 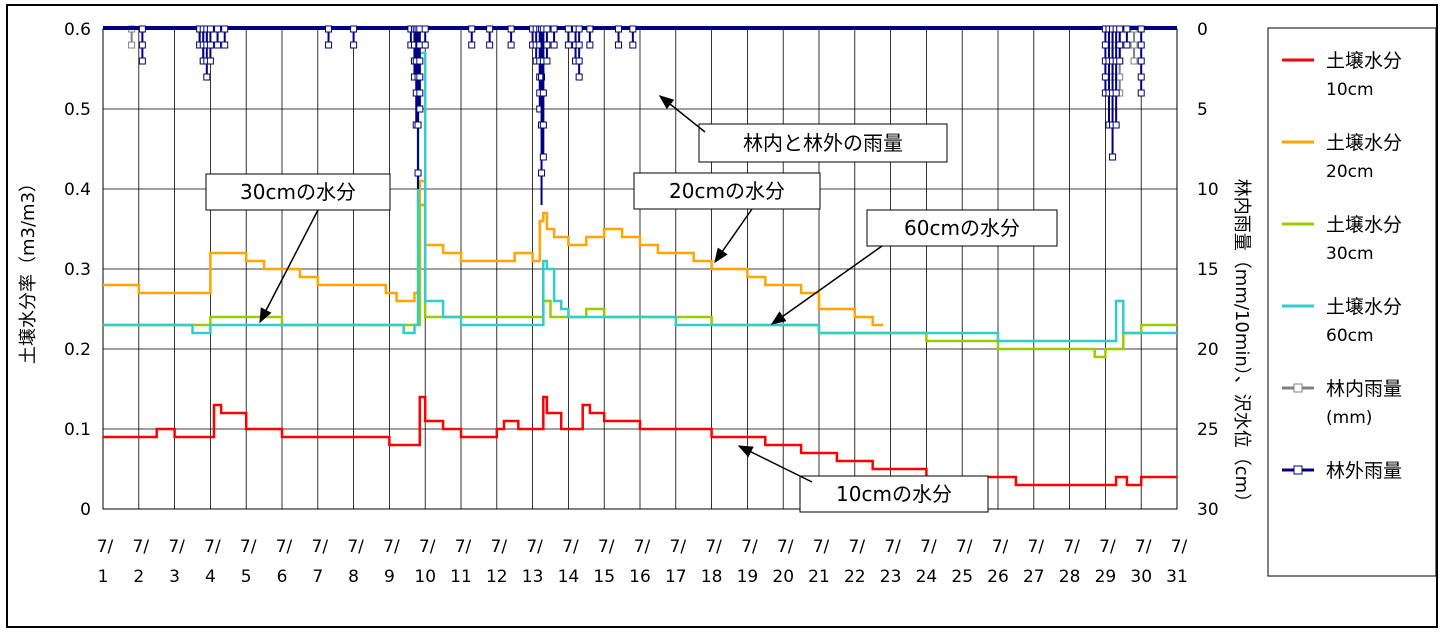 What do you see at coordinates (1202, 110) in the screenshot?
I see `y2-tick-label: 5` at bounding box center [1202, 110].